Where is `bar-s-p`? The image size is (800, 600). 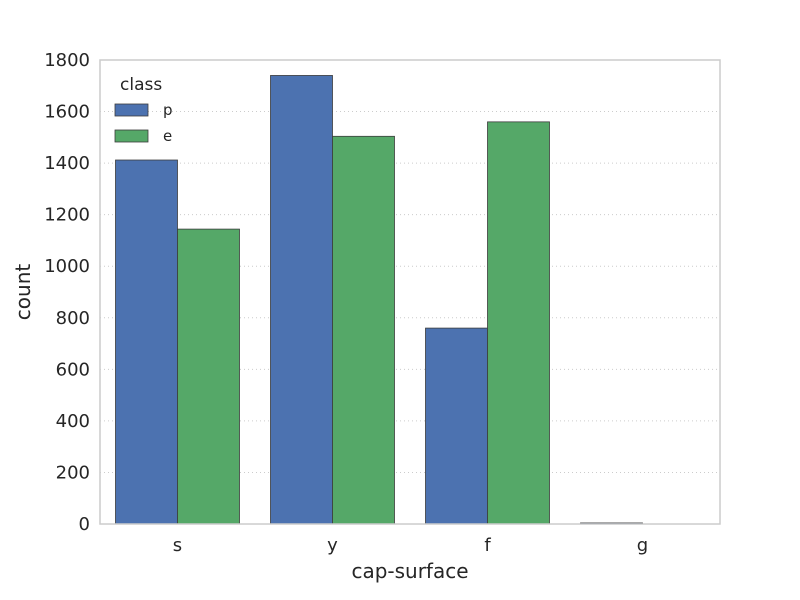
bar-s-p is located at coordinates (146, 342).